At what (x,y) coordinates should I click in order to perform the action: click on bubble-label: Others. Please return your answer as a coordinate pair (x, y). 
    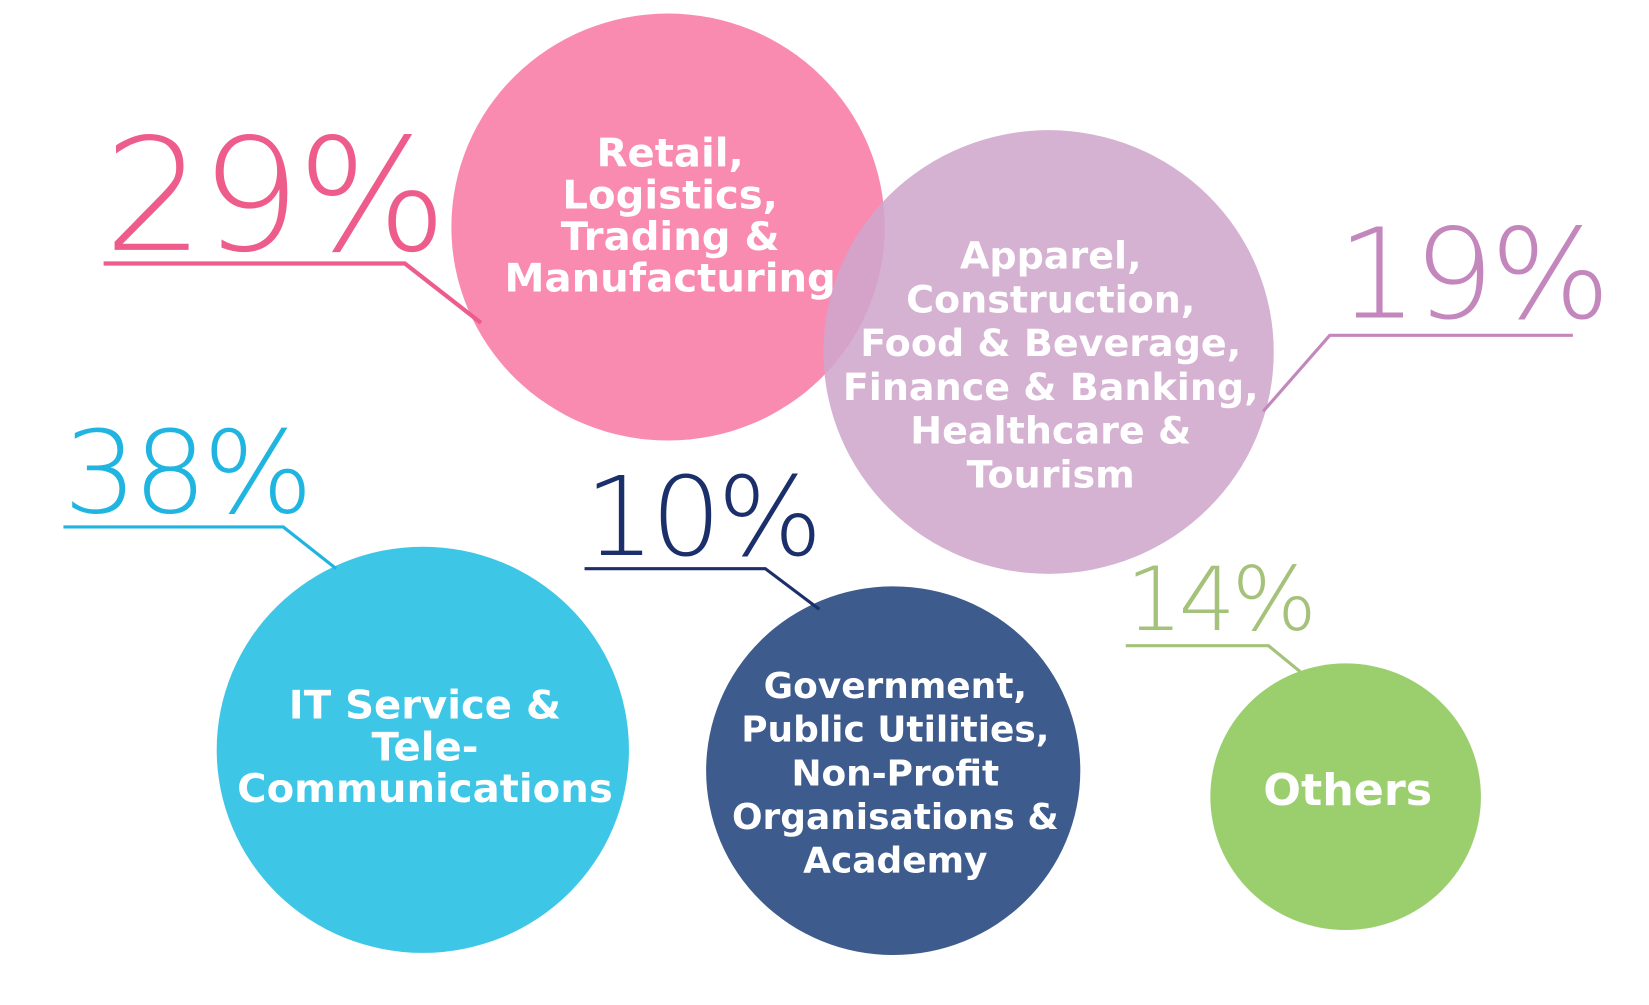
    Looking at the image, I should click on (1347, 790).